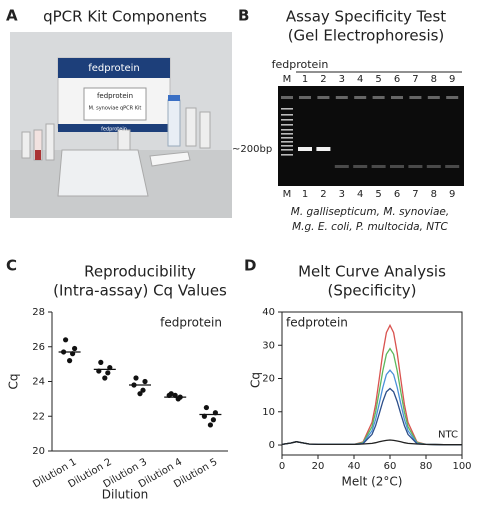 This screenshot has width=480, height=505. What do you see at coordinates (250, 266) in the screenshot?
I see `panel-label: D` at bounding box center [250, 266].